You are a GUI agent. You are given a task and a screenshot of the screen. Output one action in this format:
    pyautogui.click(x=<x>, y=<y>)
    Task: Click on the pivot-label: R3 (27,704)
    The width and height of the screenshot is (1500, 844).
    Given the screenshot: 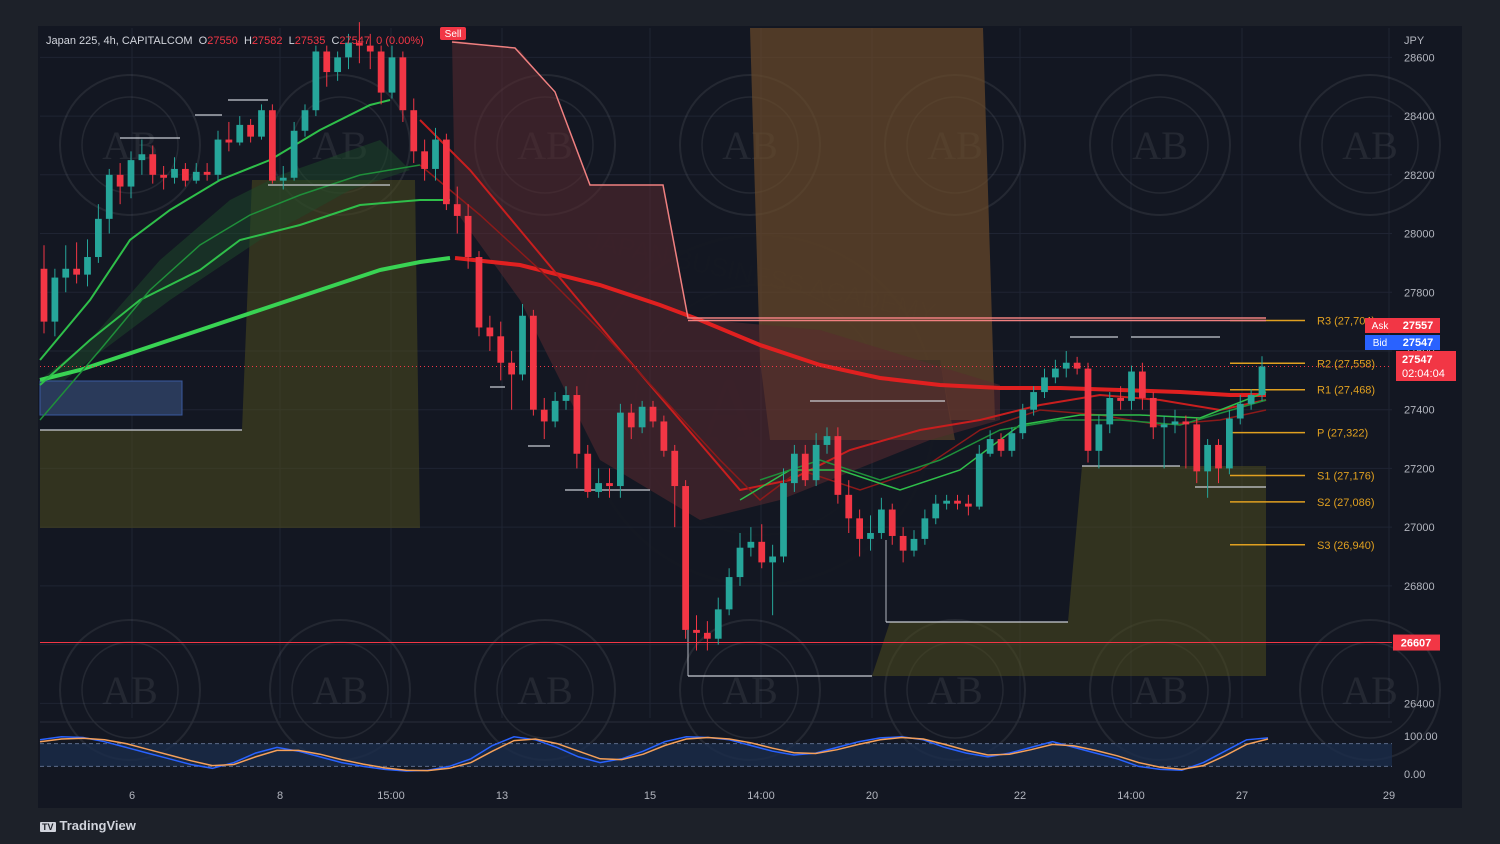 What is the action you would take?
    pyautogui.click(x=1346, y=321)
    